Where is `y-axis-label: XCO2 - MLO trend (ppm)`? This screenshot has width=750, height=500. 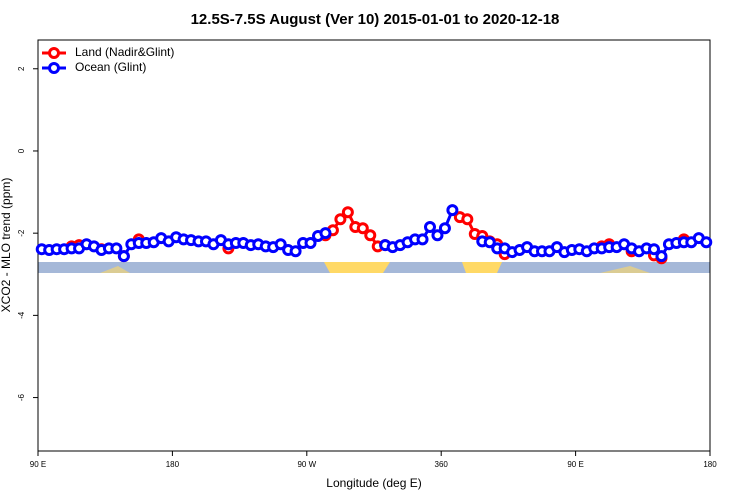
y-axis-label: XCO2 - MLO trend (ppm) is located at coordinates (6, 245).